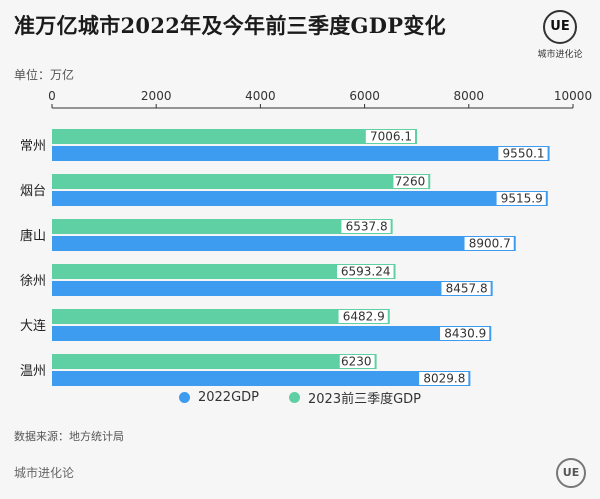 This screenshot has width=600, height=499. Describe the element at coordinates (69, 436) in the screenshot. I see `data-source: 数据来源：地方统计局` at that location.